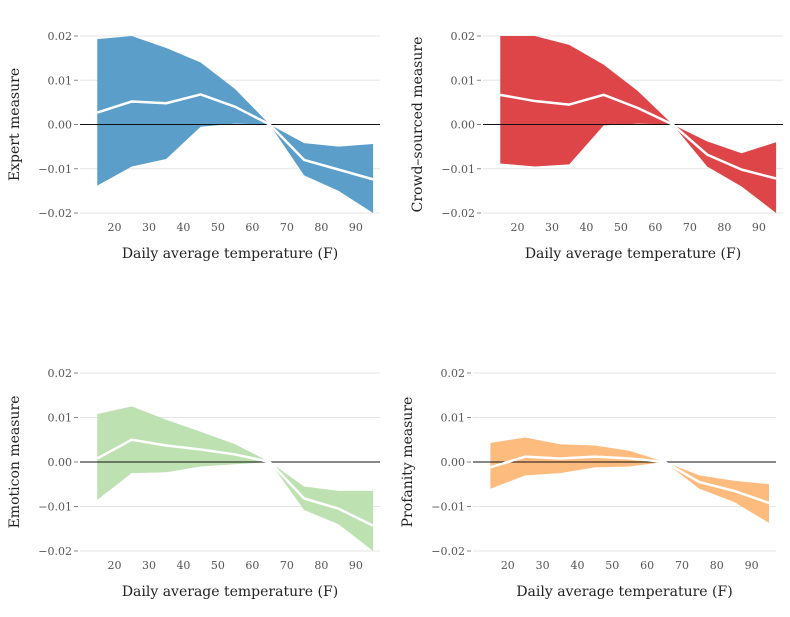 This screenshot has width=790, height=617. Describe the element at coordinates (15, 124) in the screenshot. I see `y-axis-label: Expert measure` at that location.